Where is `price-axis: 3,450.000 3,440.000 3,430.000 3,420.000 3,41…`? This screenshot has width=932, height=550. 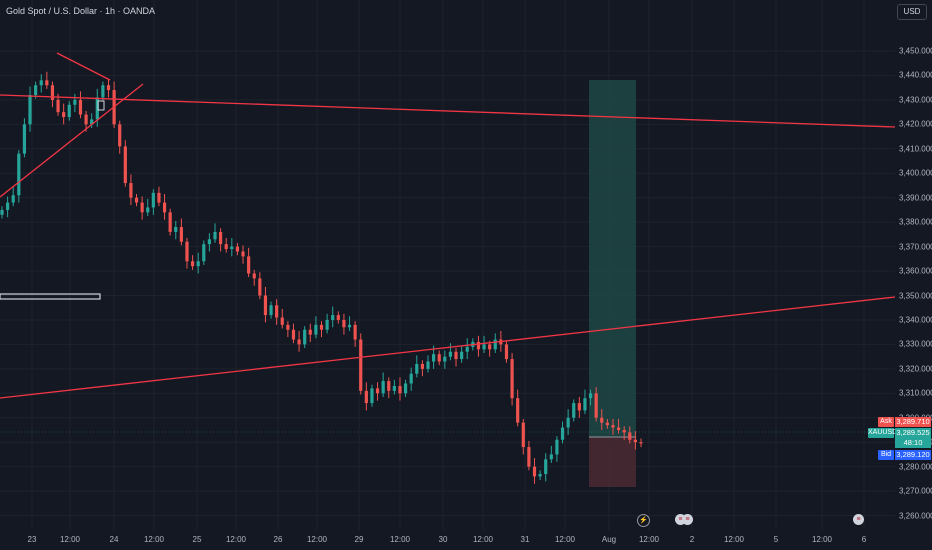
price-axis: 3,450.000 3,440.000 3,430.000 3,420.000 3,41… is located at coordinates (913, 265).